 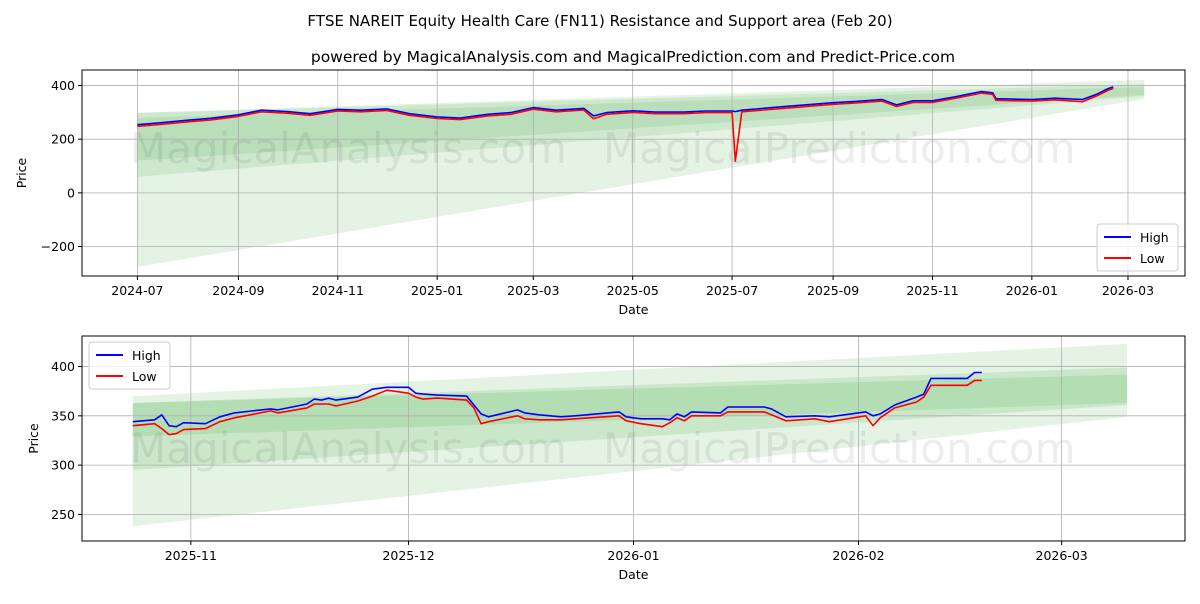 What do you see at coordinates (408, 555) in the screenshot?
I see `x-tick-label: 2025-12` at bounding box center [408, 555].